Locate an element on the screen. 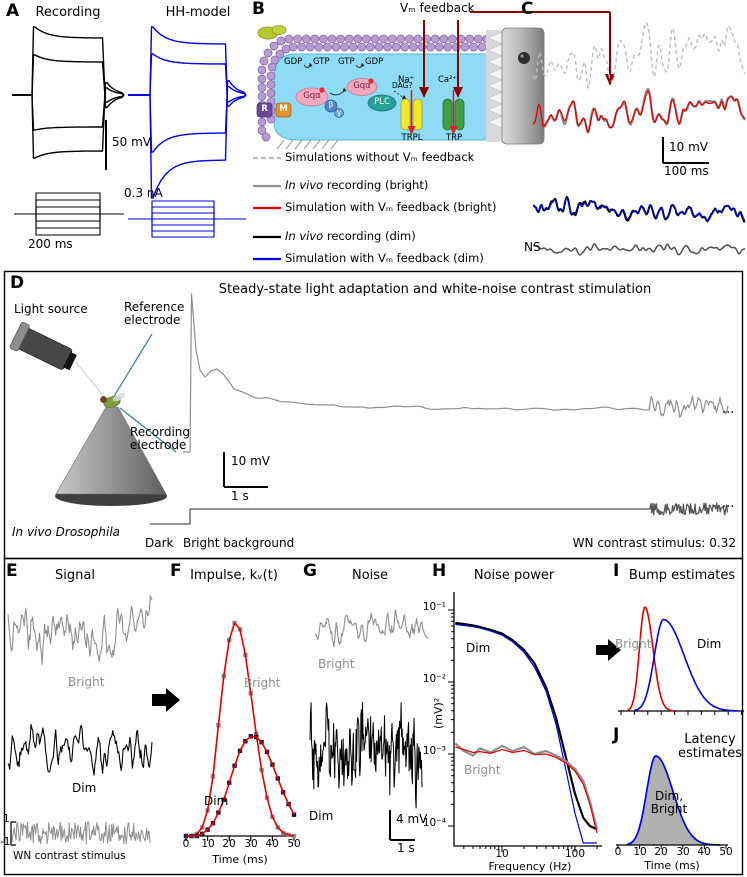  panel-j-plot is located at coordinates (672, 802).